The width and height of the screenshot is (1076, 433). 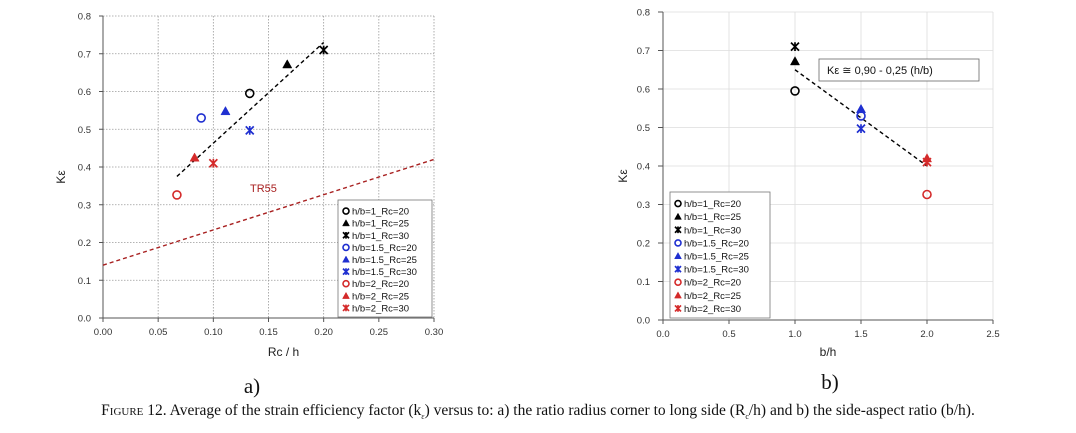 I want to click on tr55-line, so click(x=268, y=212).